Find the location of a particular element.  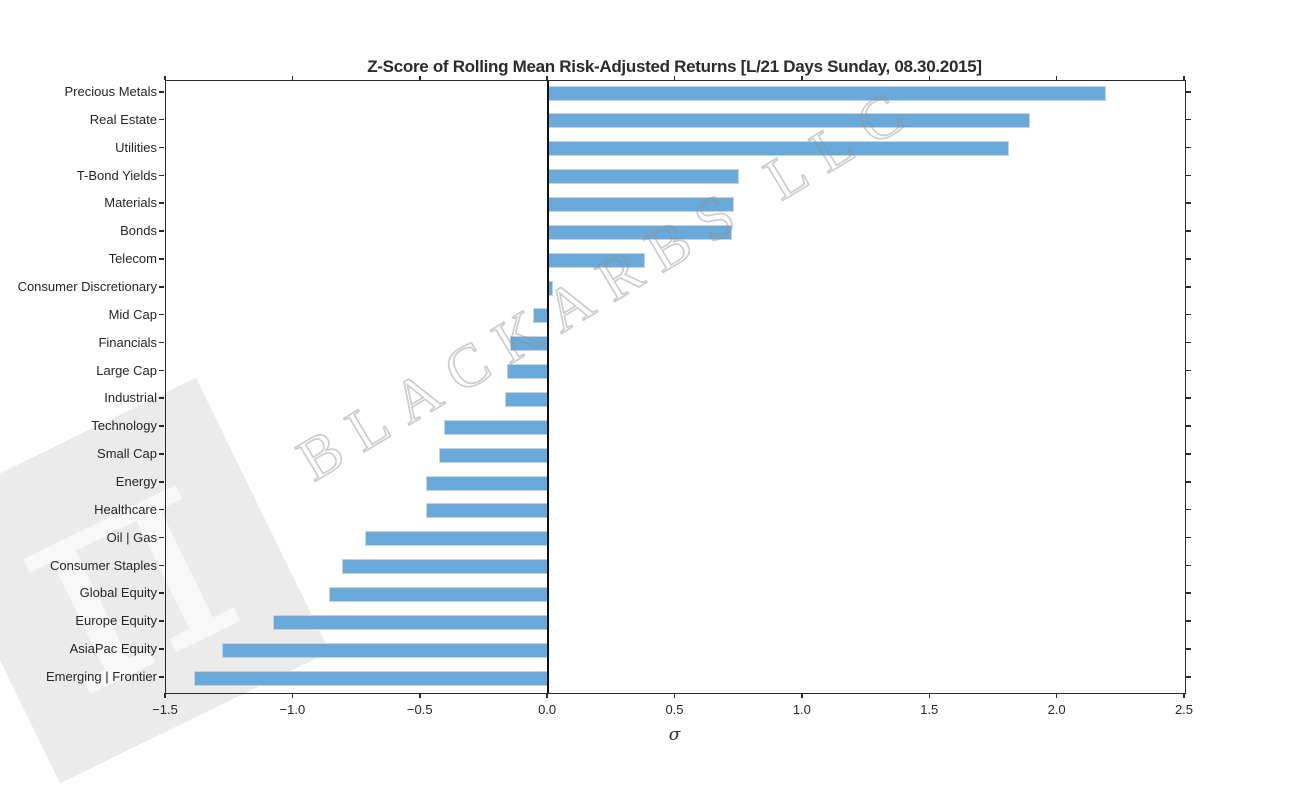

category-label: Consumer Discretionary is located at coordinates (87, 287).